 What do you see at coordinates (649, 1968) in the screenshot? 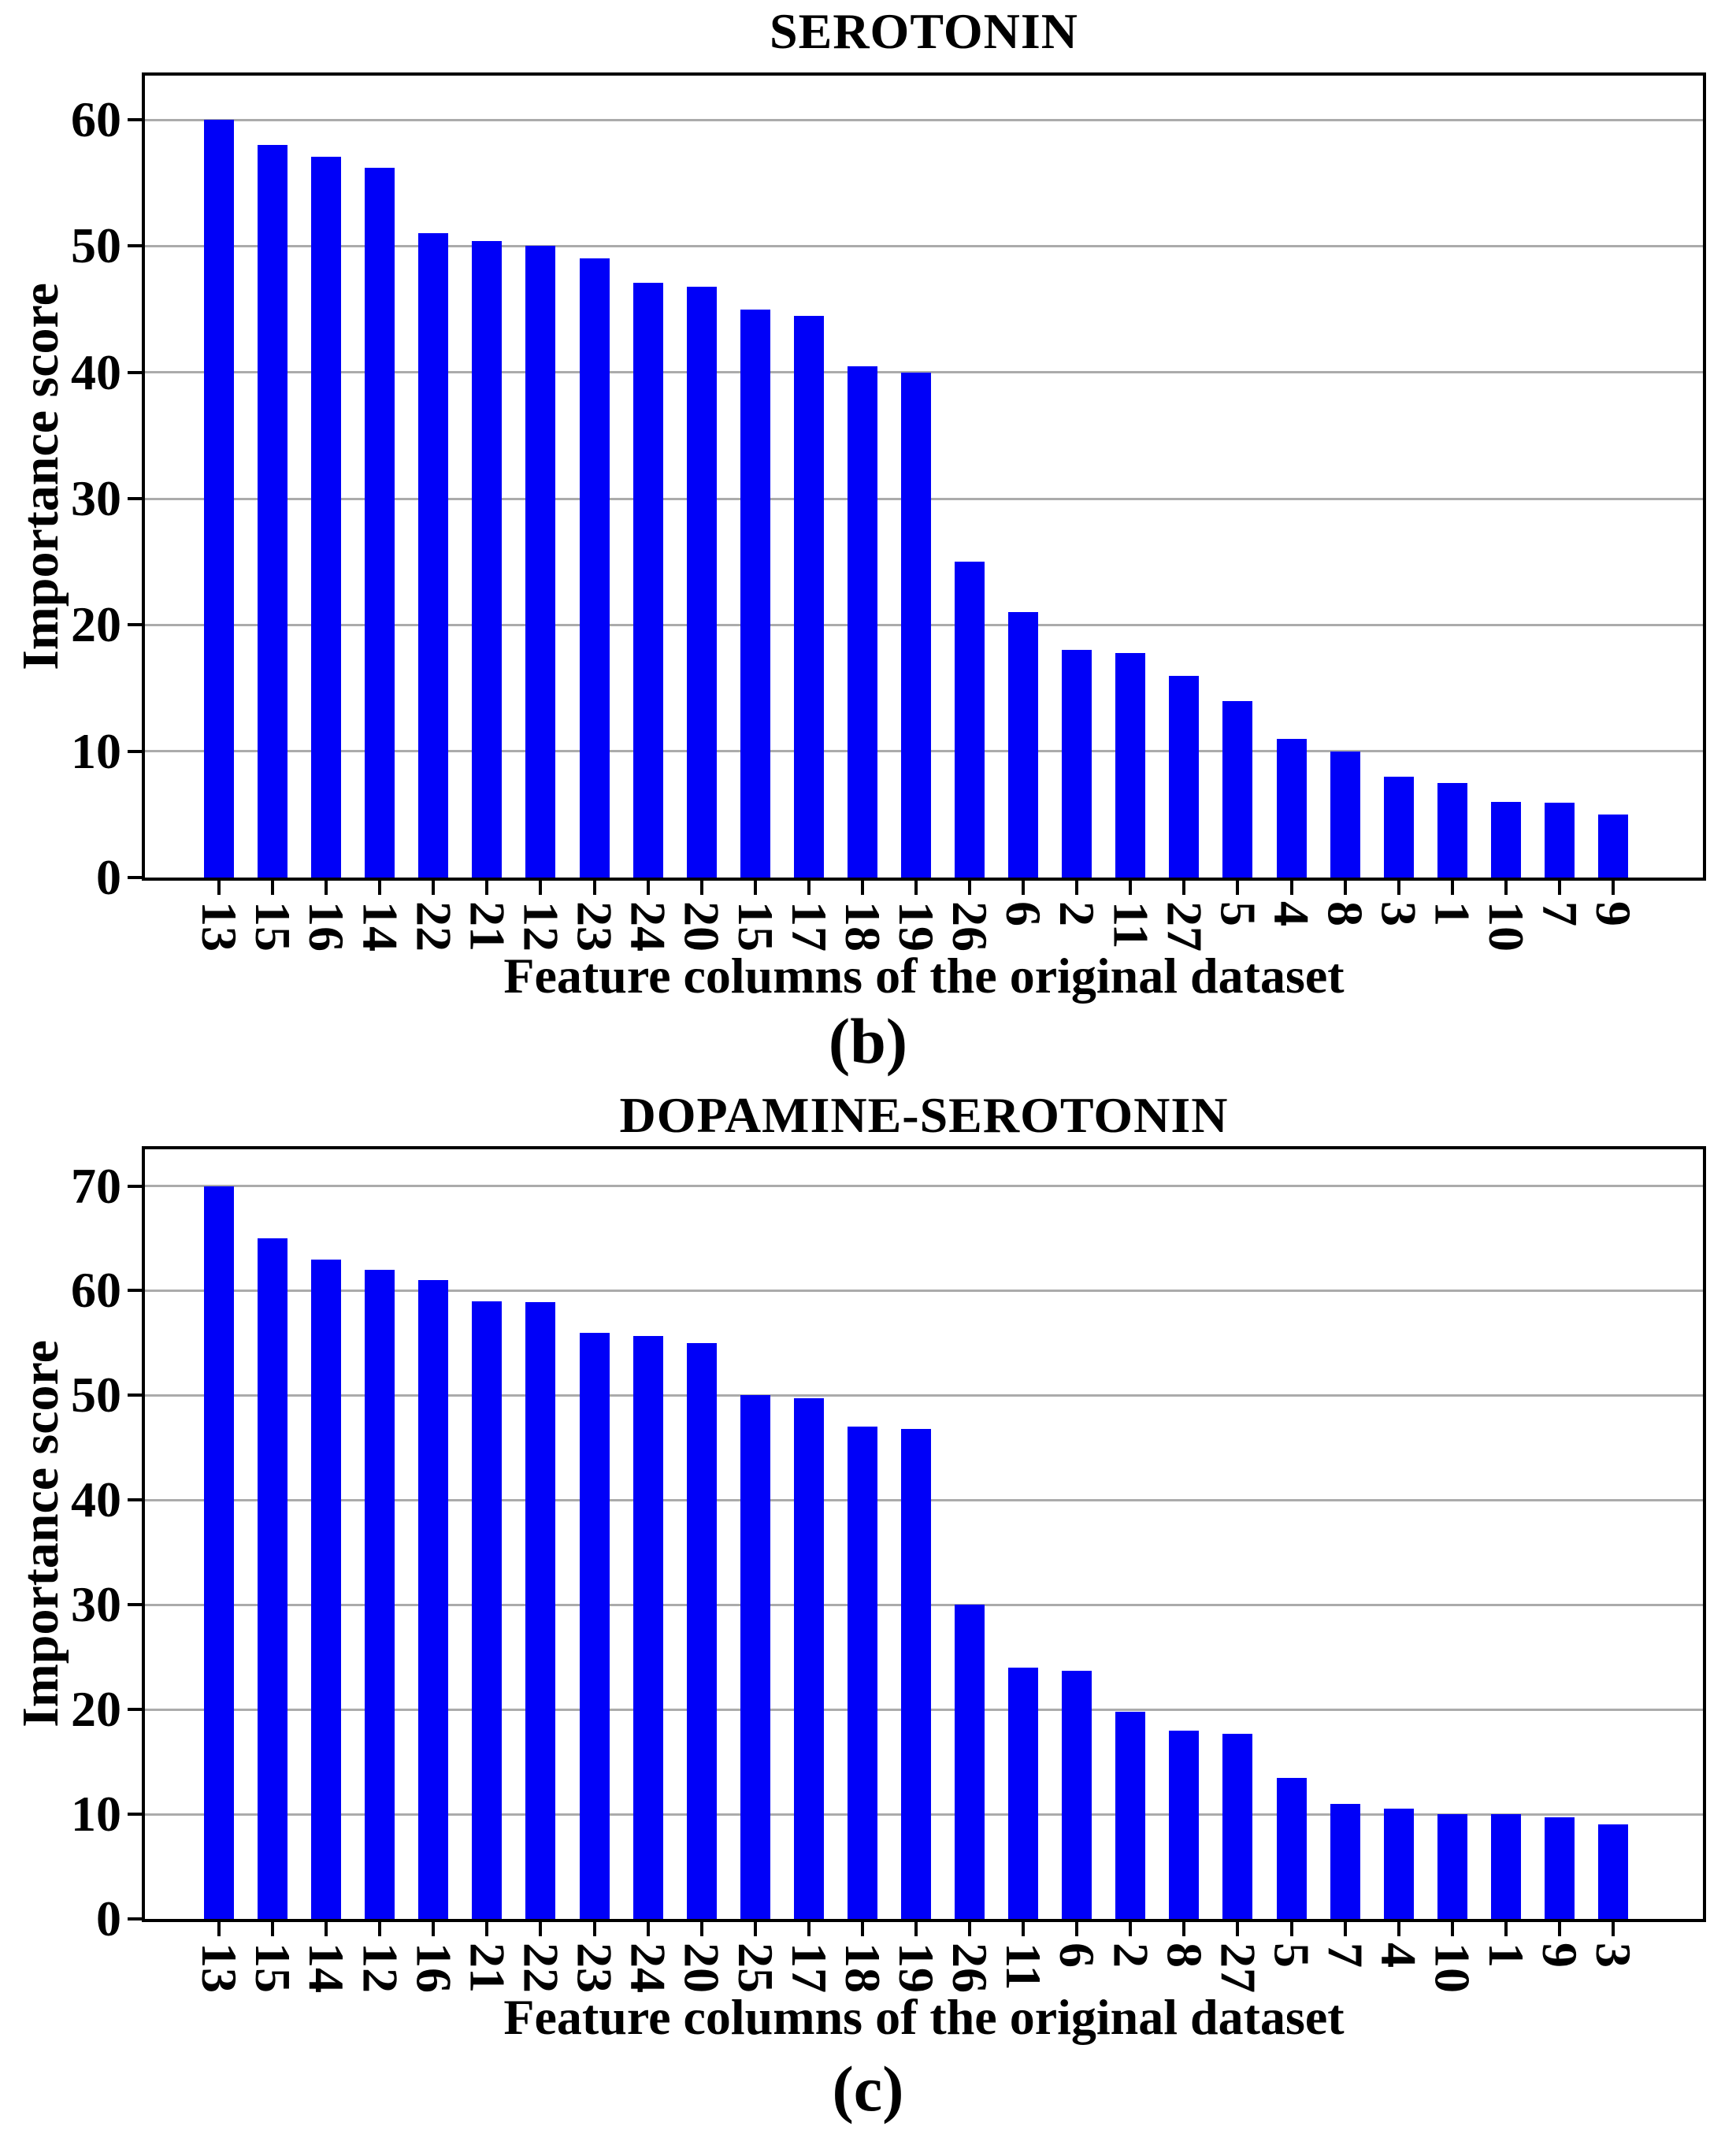
I see `x-tick-label: 24` at bounding box center [649, 1968].